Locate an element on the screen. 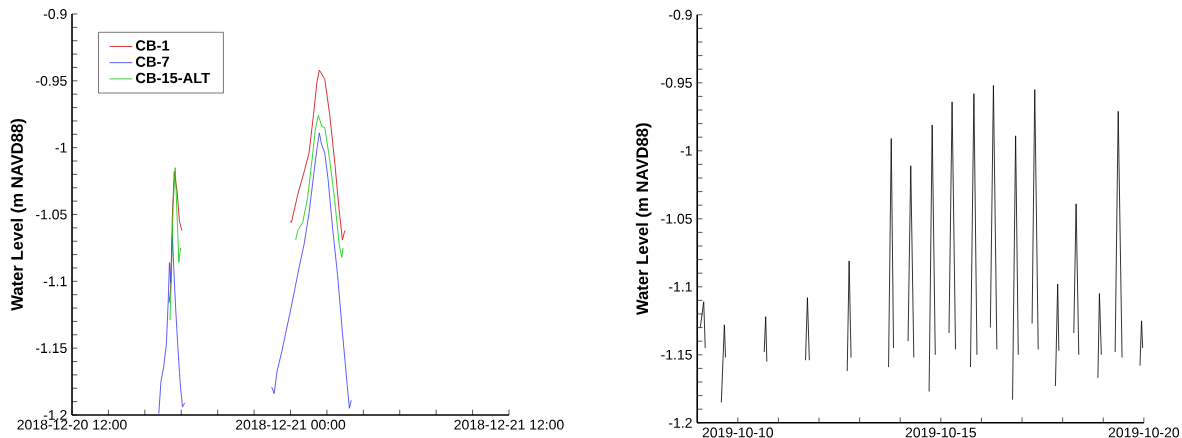 Image resolution: width=1182 pixels, height=438 pixels. x-tick-label: 2019-10-20 is located at coordinates (1144, 432).